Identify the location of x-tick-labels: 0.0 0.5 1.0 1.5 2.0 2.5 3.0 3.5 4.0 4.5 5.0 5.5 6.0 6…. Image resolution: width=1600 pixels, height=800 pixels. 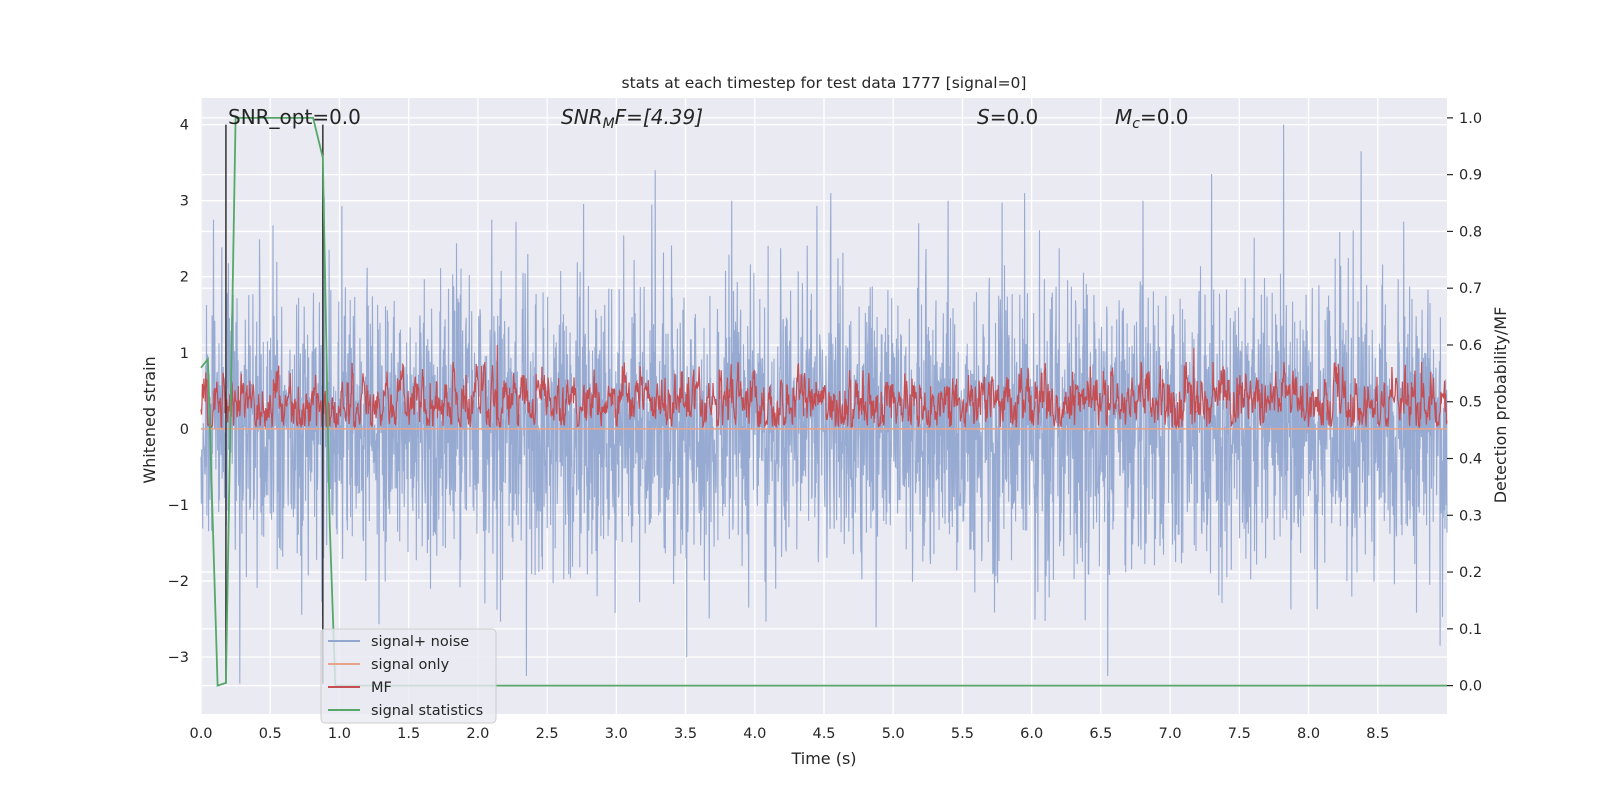
(789, 734).